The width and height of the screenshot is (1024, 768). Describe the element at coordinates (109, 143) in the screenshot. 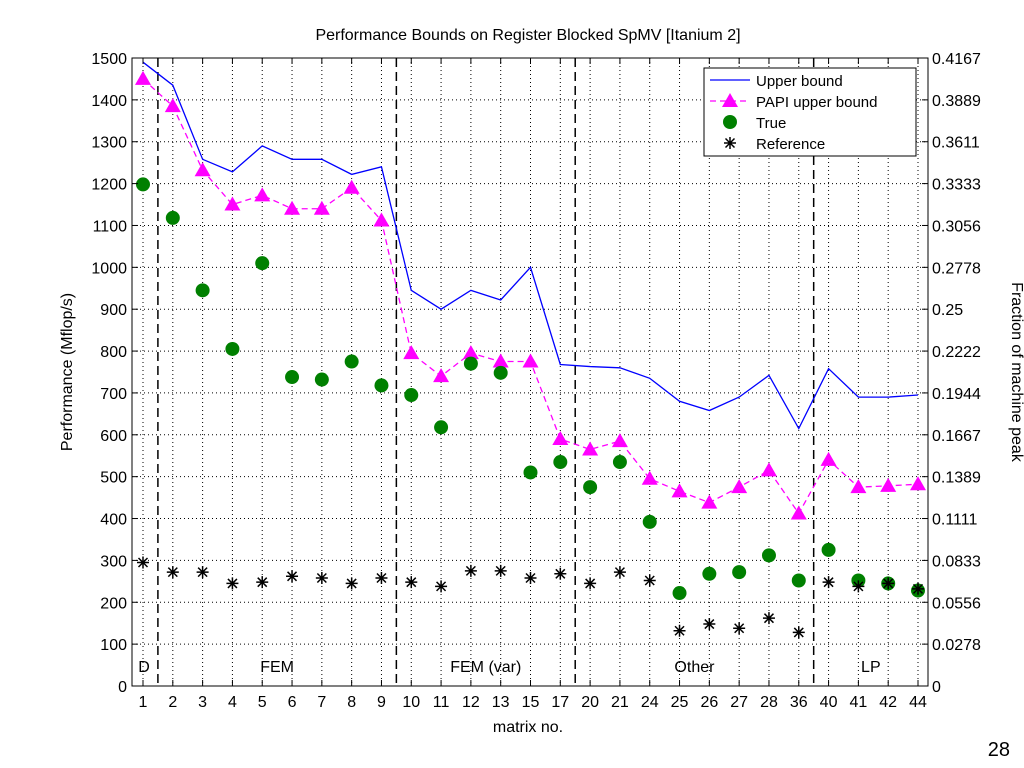

I see `y-tick-label: 1300` at that location.